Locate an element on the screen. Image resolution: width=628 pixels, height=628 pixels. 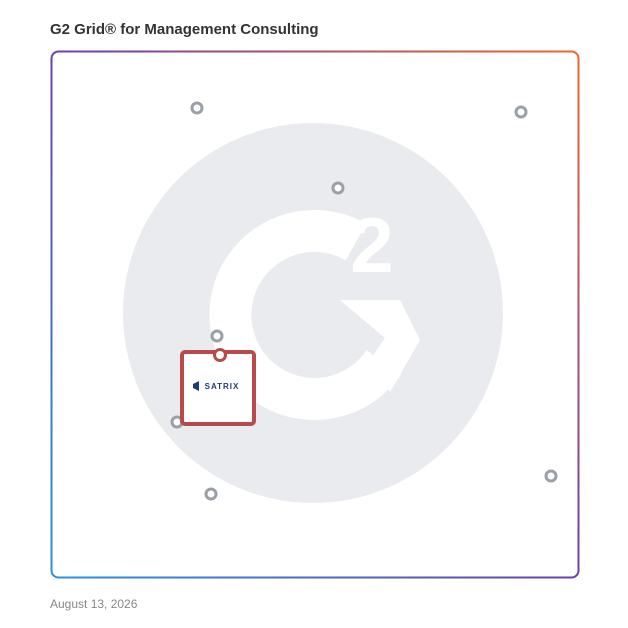
date: August 13, 2026 is located at coordinates (94, 604).